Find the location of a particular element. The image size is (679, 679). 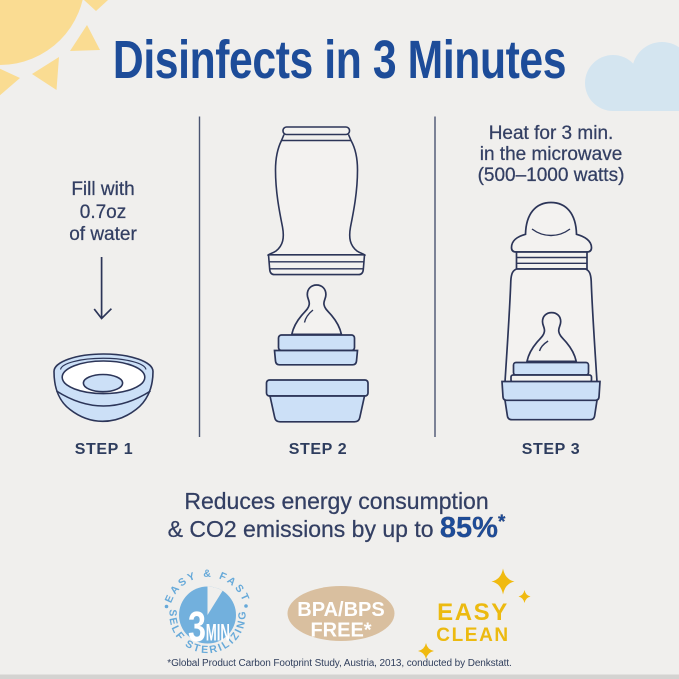

svg-text: BPA/BPS is located at coordinates (340, 610).